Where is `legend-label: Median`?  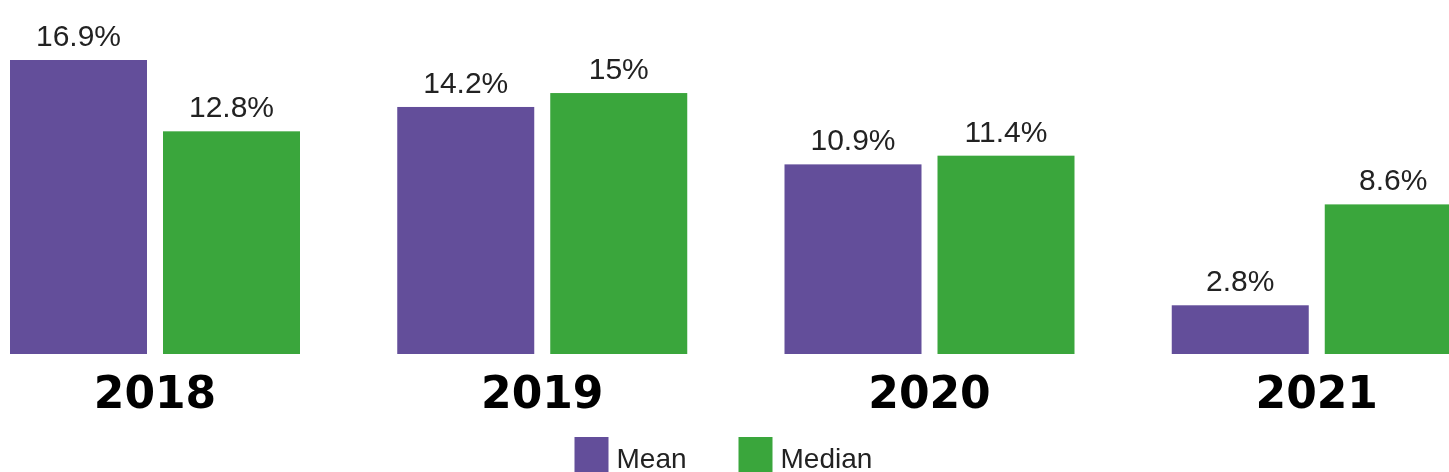 legend-label: Median is located at coordinates (826, 457).